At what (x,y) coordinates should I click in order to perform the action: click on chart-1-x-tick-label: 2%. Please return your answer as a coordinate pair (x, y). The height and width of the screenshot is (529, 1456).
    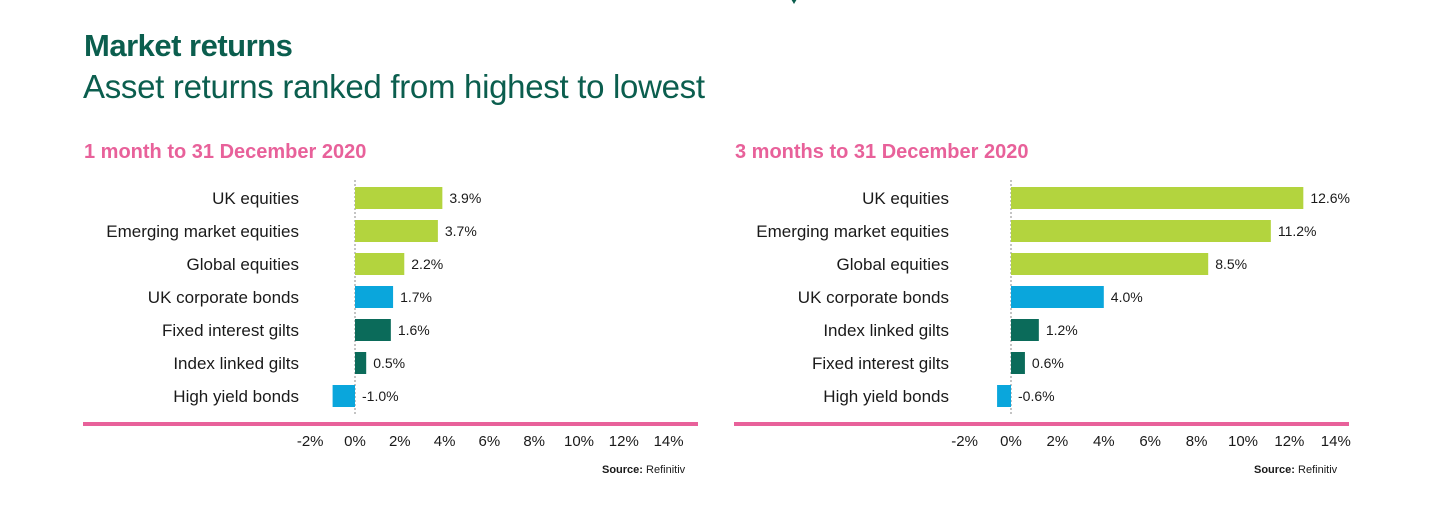
    Looking at the image, I should click on (400, 441).